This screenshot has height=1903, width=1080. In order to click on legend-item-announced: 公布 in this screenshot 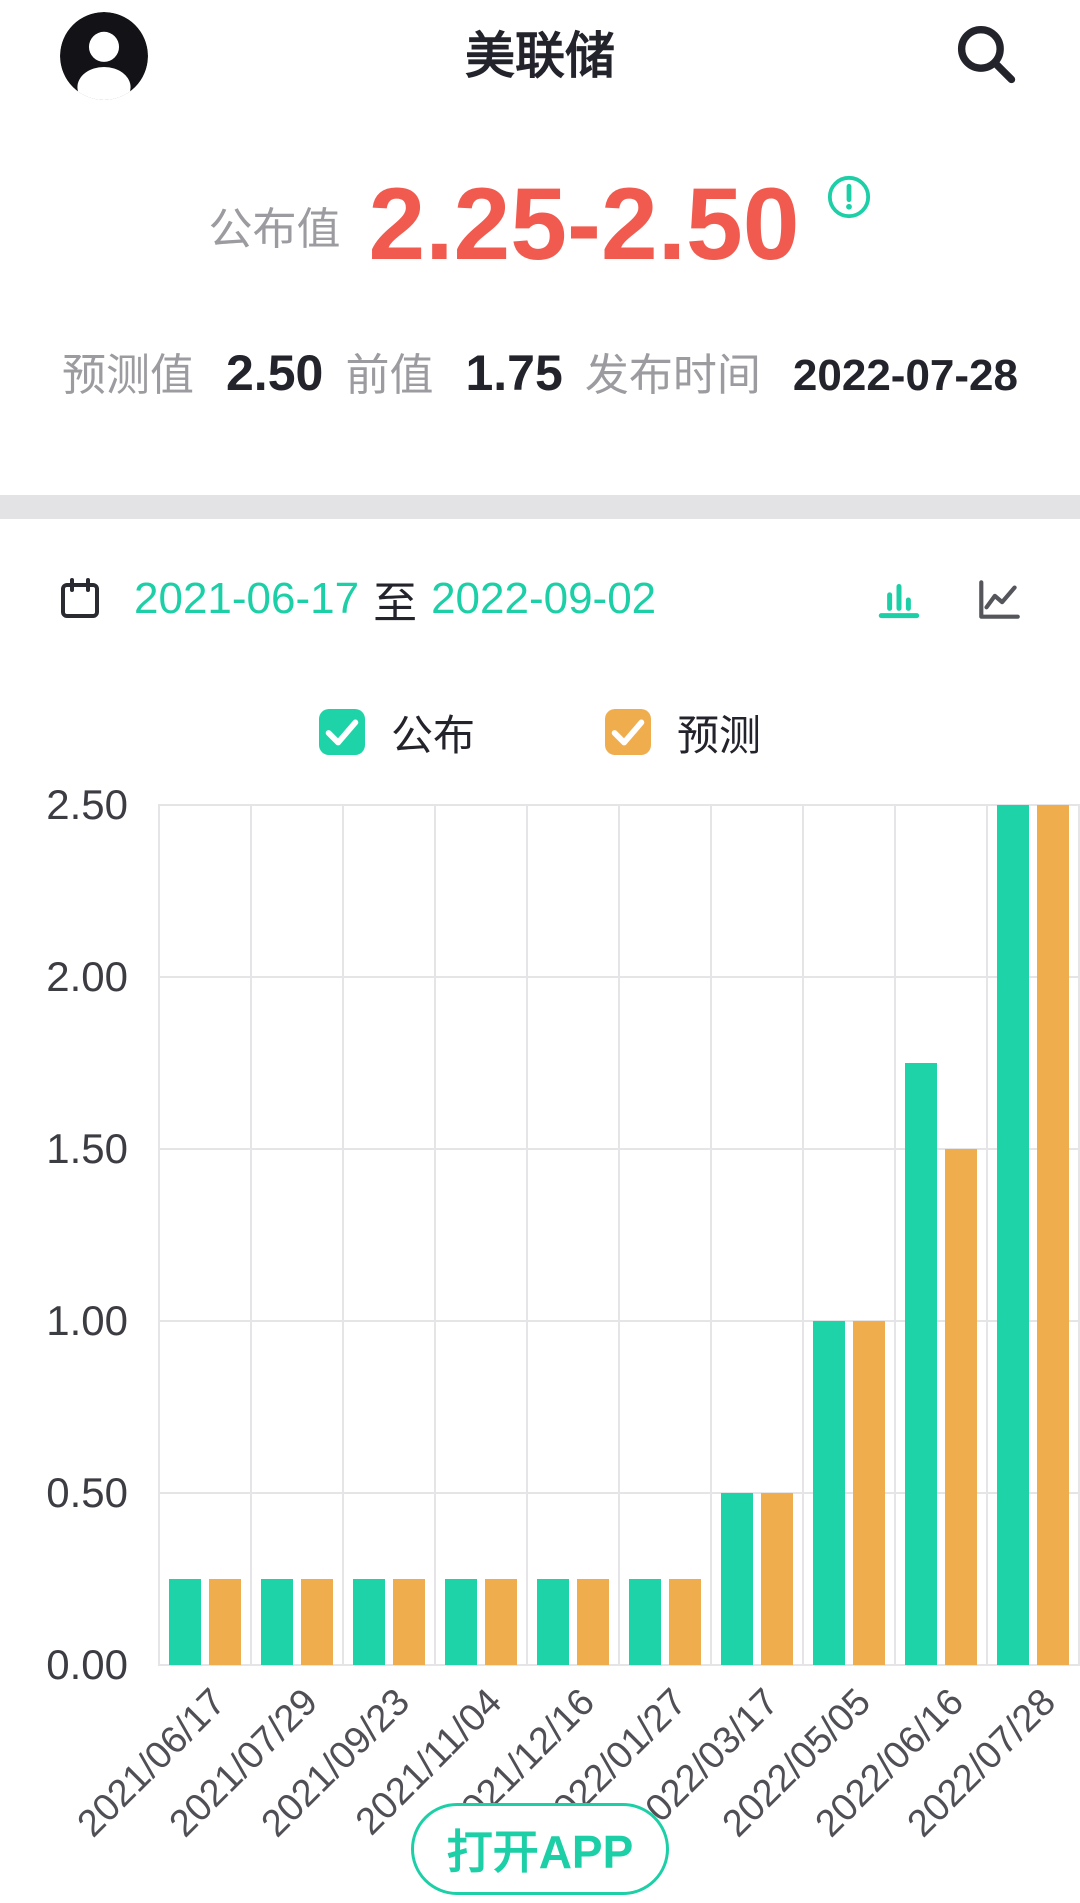, I will do `click(396, 734)`.